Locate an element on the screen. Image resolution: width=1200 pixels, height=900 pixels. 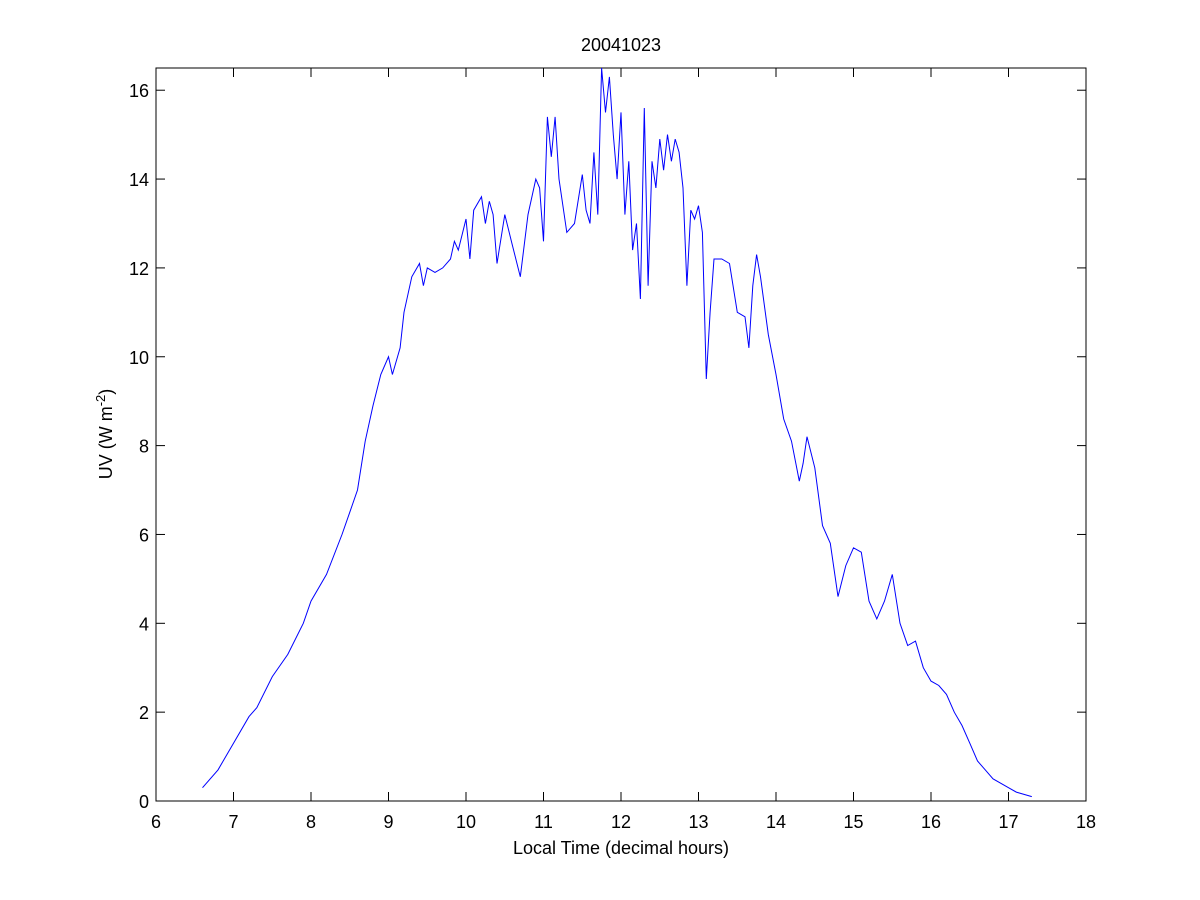
y-tick-label: 16 is located at coordinates (139, 91).